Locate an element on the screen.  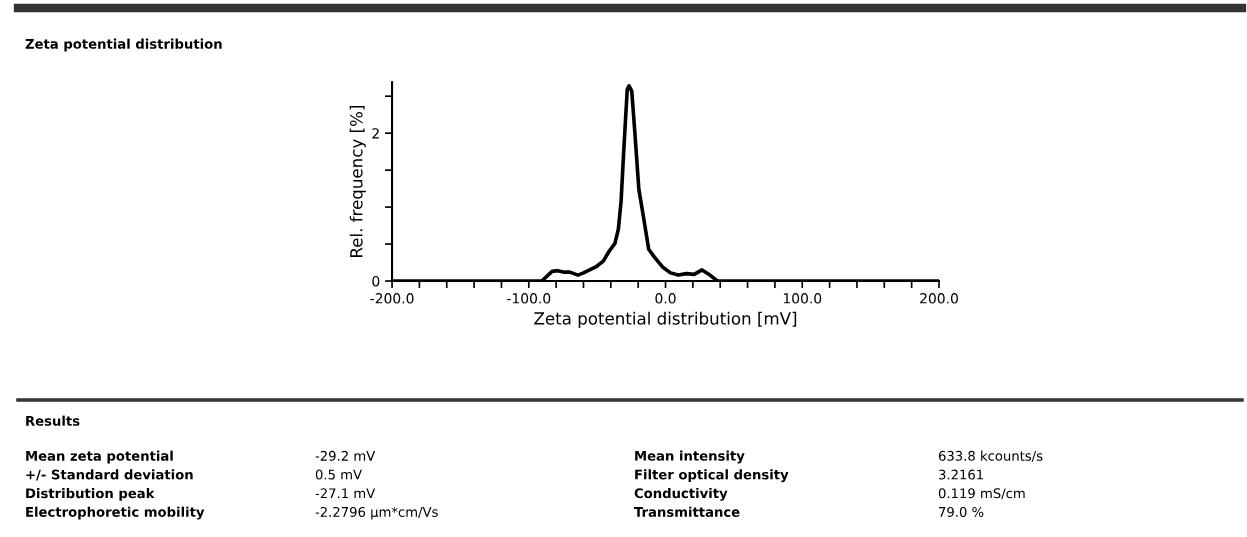
text: -2.2796 µm*cm/Vs is located at coordinates (376, 513).